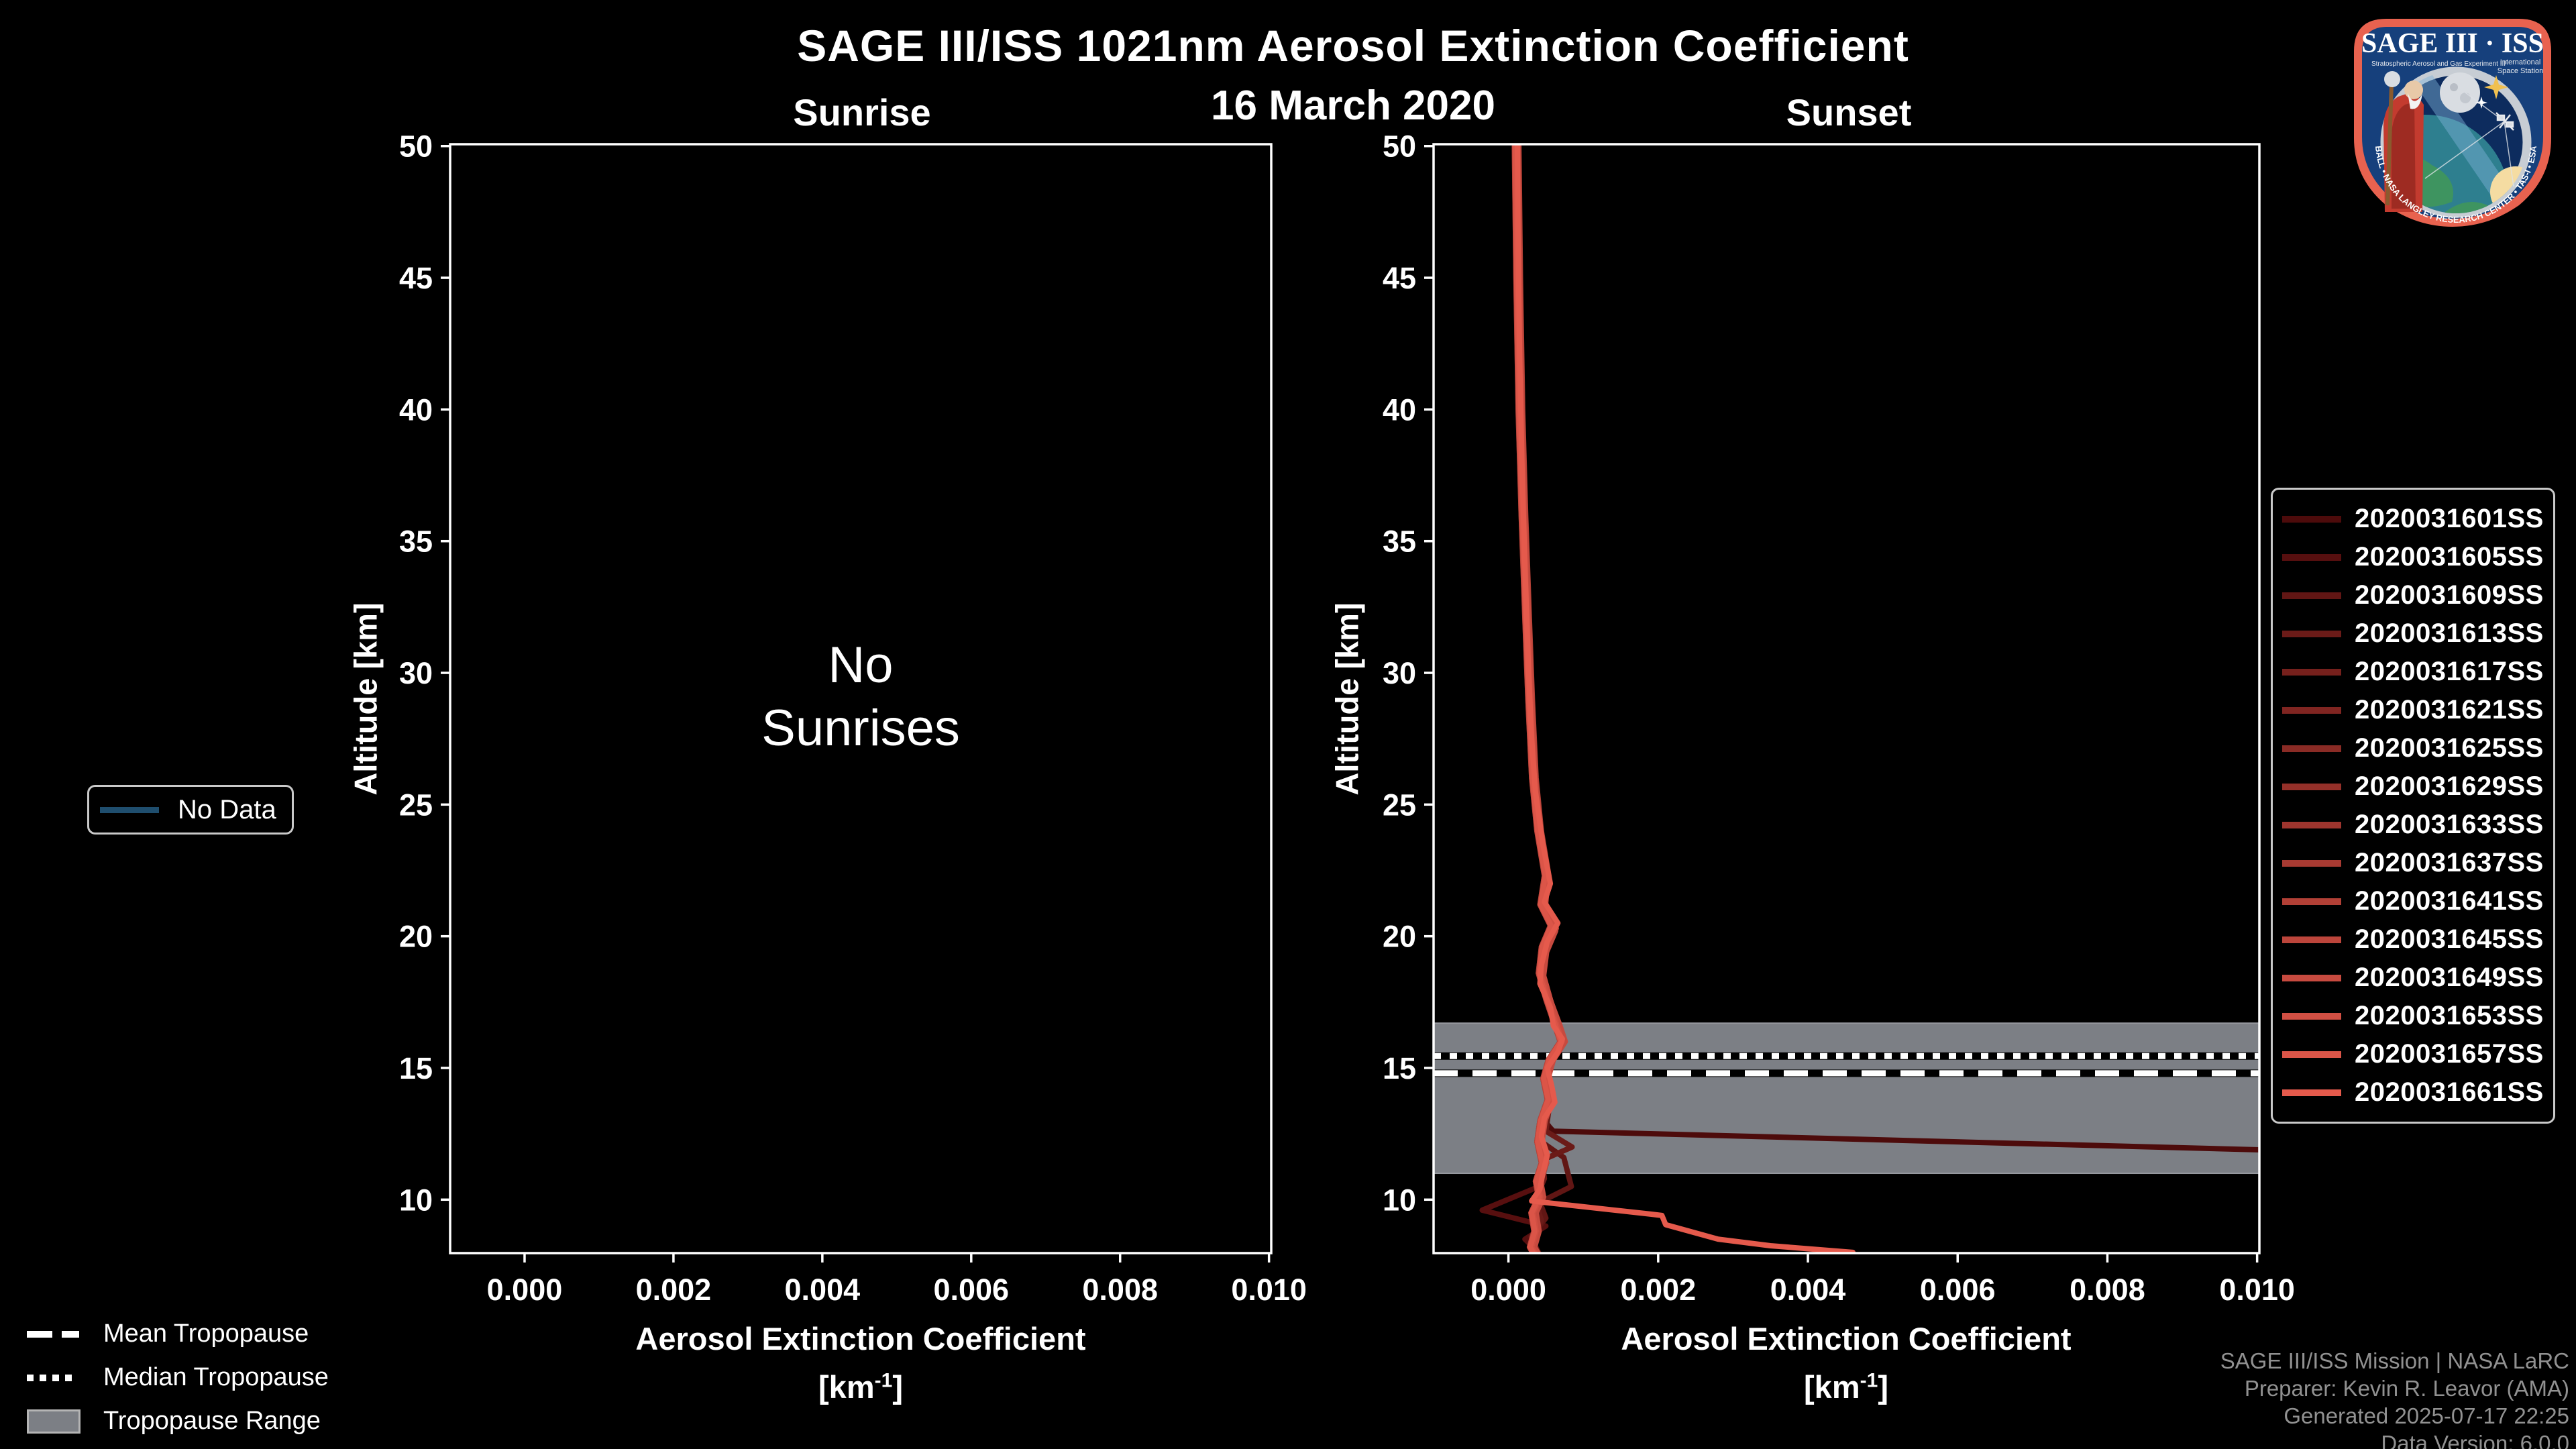  What do you see at coordinates (2394, 1360) in the screenshot?
I see `footer-mission-line: SAGE III/ISS Mission | NASA LaRC` at bounding box center [2394, 1360].